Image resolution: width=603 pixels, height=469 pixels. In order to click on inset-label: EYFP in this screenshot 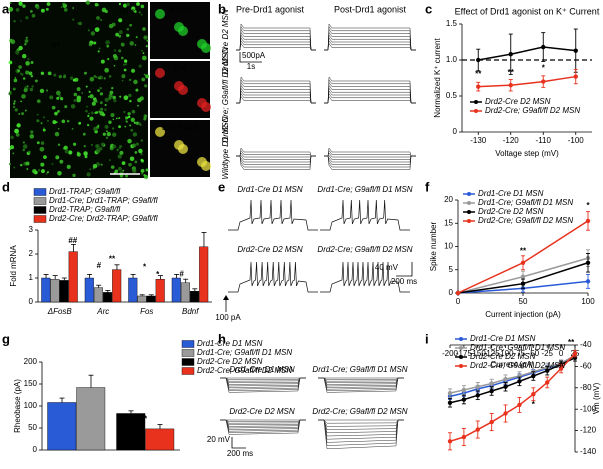, I will do `click(180, 9)`.